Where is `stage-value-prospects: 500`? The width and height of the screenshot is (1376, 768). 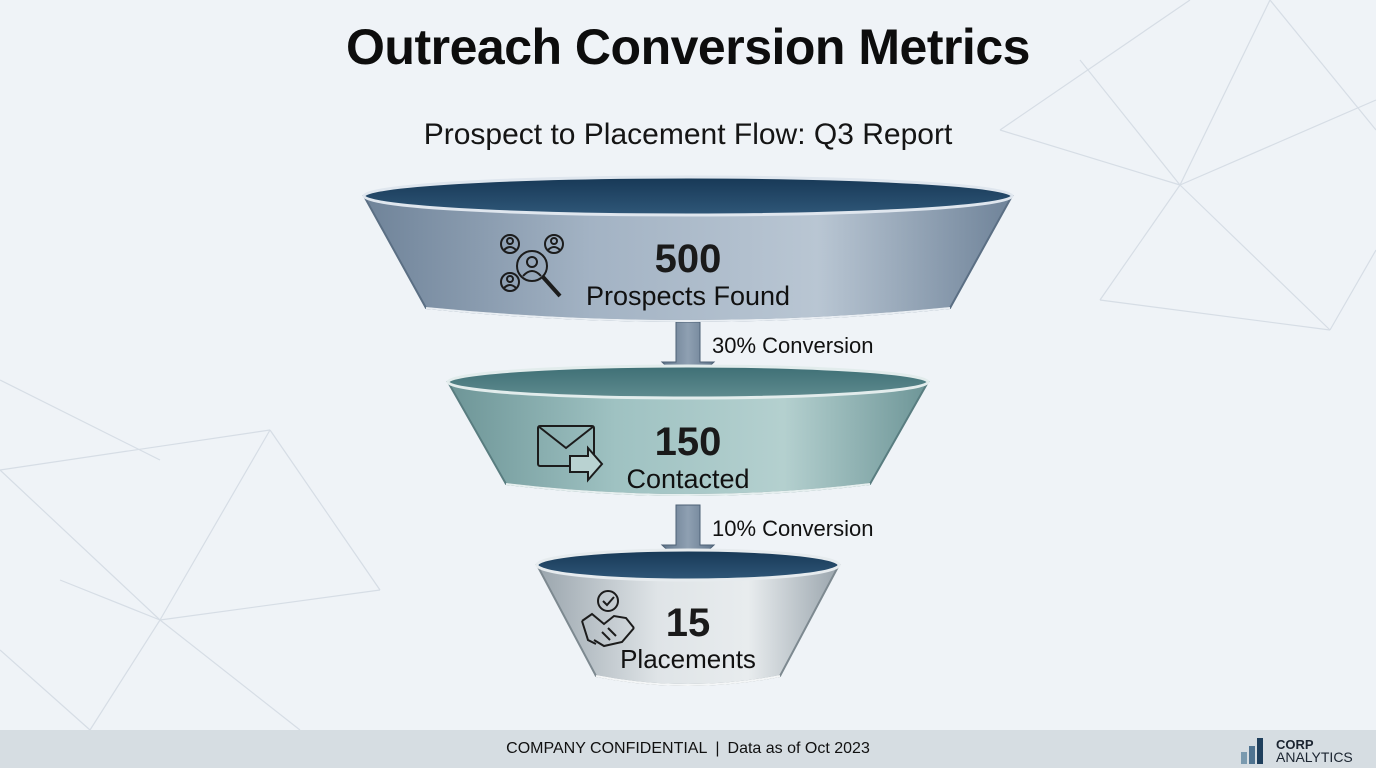 stage-value-prospects: 500 is located at coordinates (688, 259).